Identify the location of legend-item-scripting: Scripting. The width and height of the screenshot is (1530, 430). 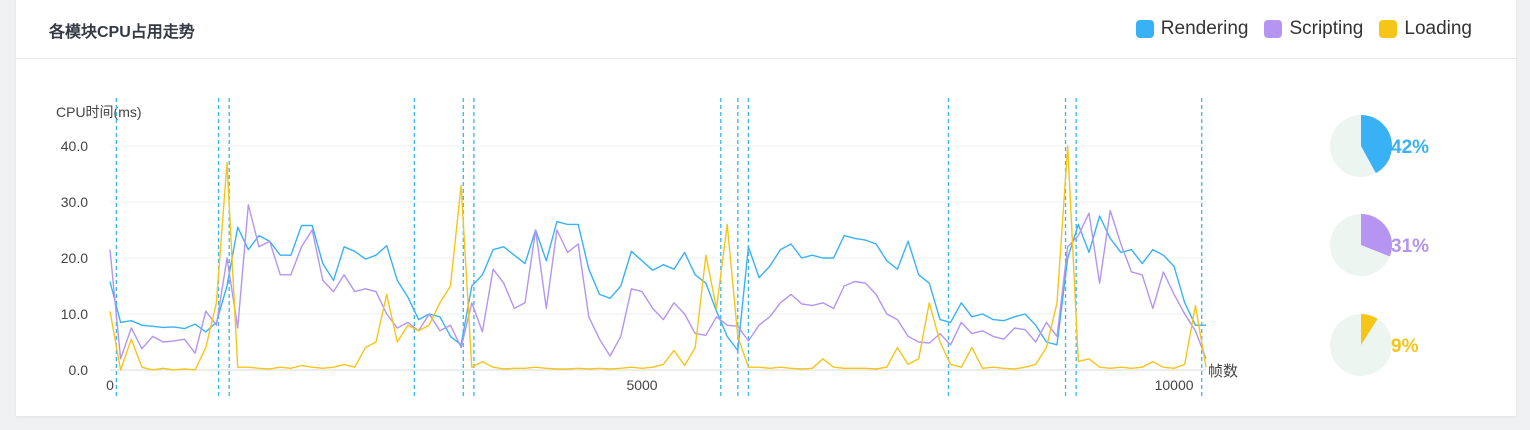
(1313, 29).